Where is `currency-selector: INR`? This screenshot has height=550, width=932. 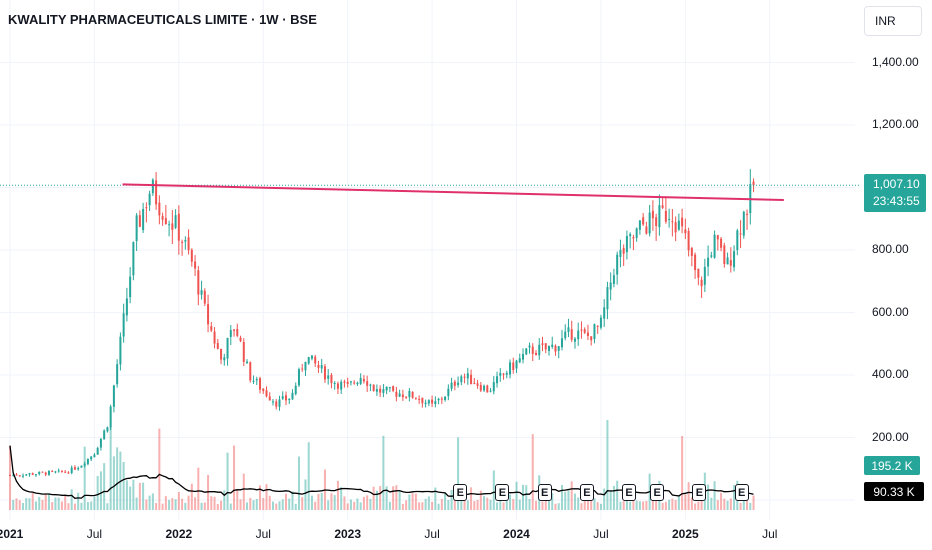 currency-selector: INR is located at coordinates (893, 21).